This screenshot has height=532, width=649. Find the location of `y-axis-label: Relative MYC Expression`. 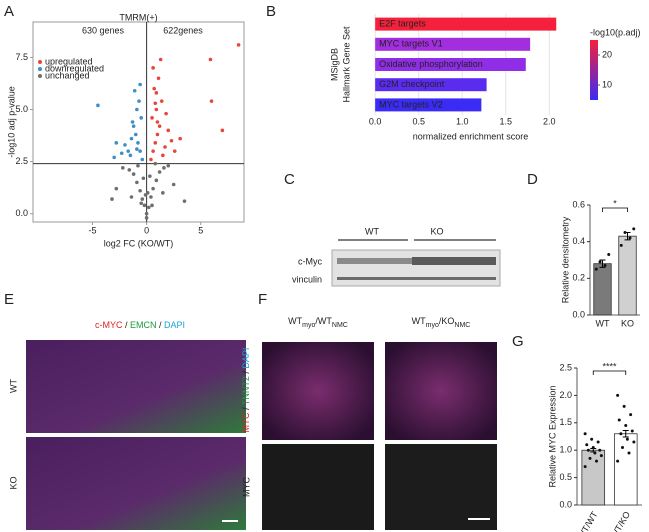

y-axis-label: Relative MYC Expression is located at coordinates (552, 436).